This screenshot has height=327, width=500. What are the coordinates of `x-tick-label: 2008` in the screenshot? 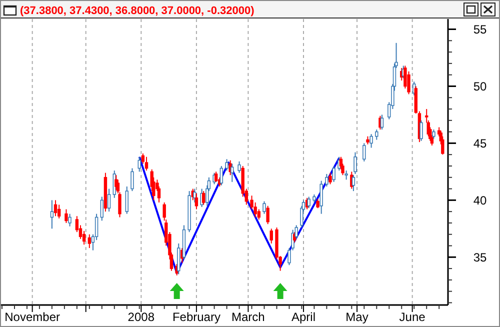 It's located at (141, 317).